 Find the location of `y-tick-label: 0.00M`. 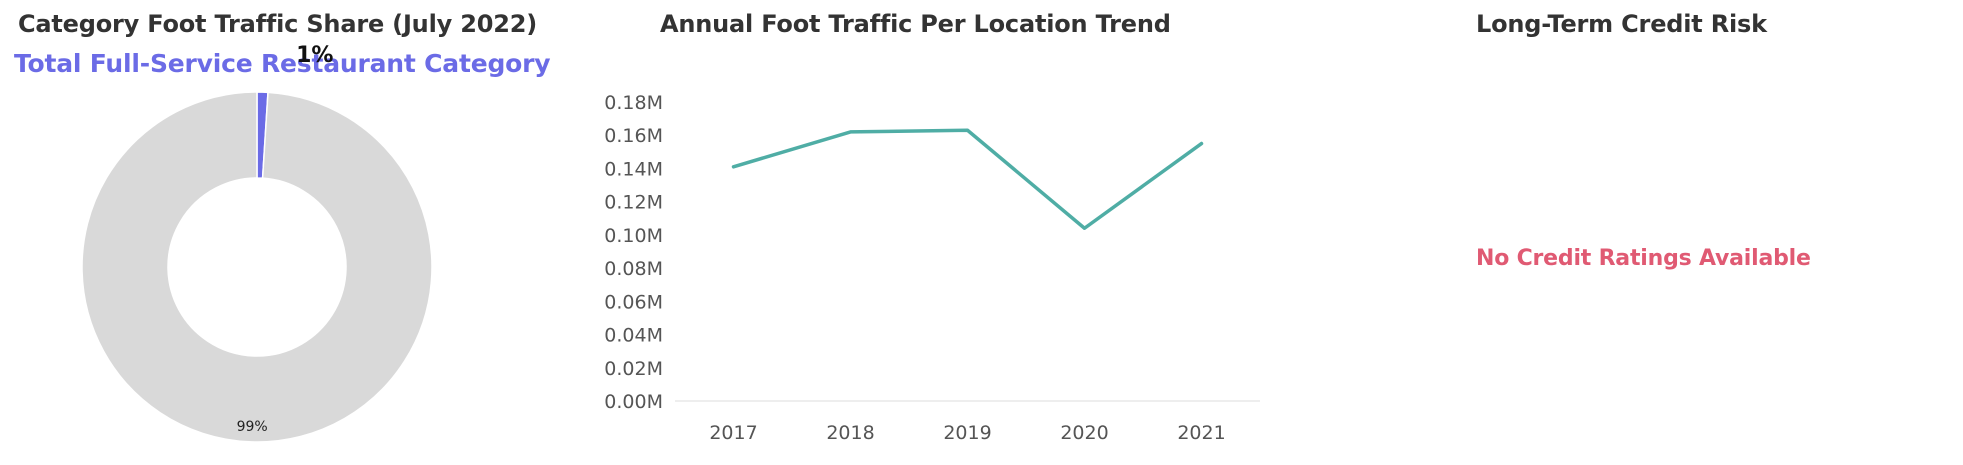

y-tick-label: 0.00M is located at coordinates (633, 402).